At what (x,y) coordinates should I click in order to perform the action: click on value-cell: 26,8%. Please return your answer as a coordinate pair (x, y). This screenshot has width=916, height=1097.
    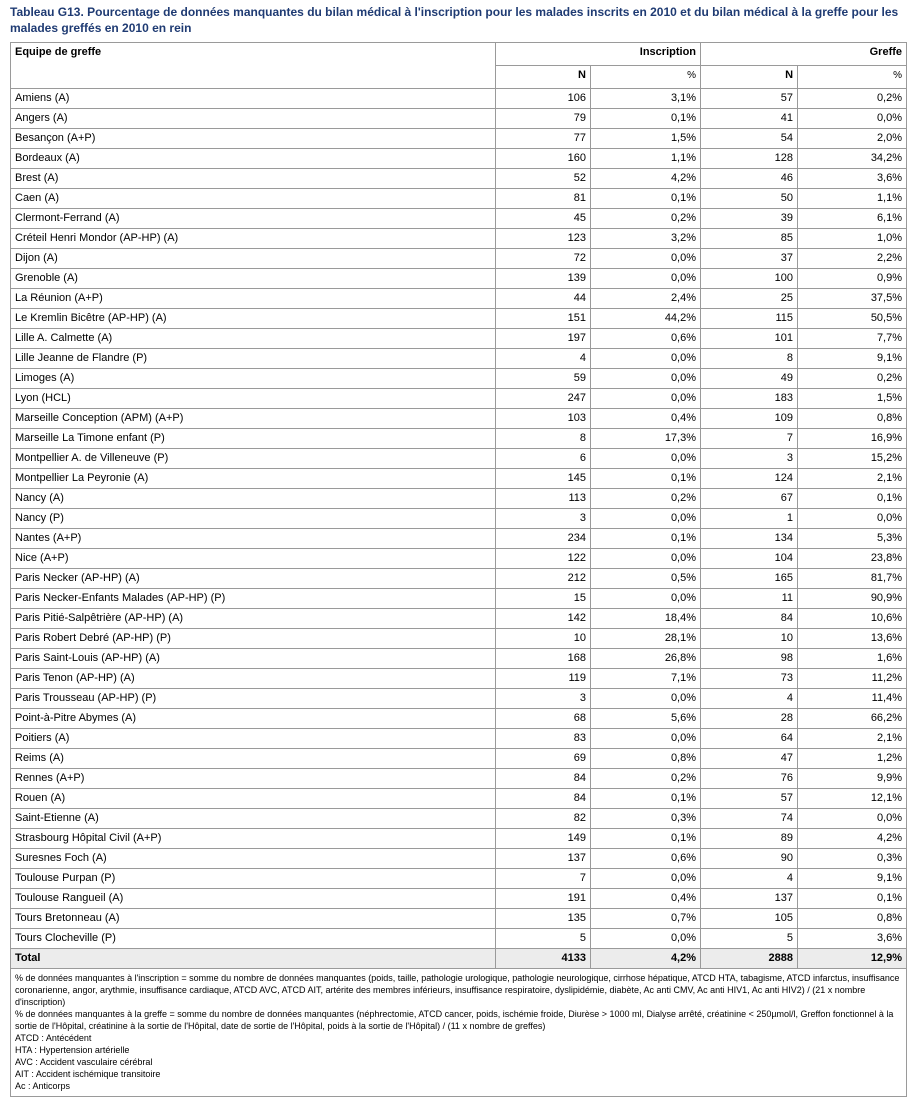
    Looking at the image, I should click on (645, 658).